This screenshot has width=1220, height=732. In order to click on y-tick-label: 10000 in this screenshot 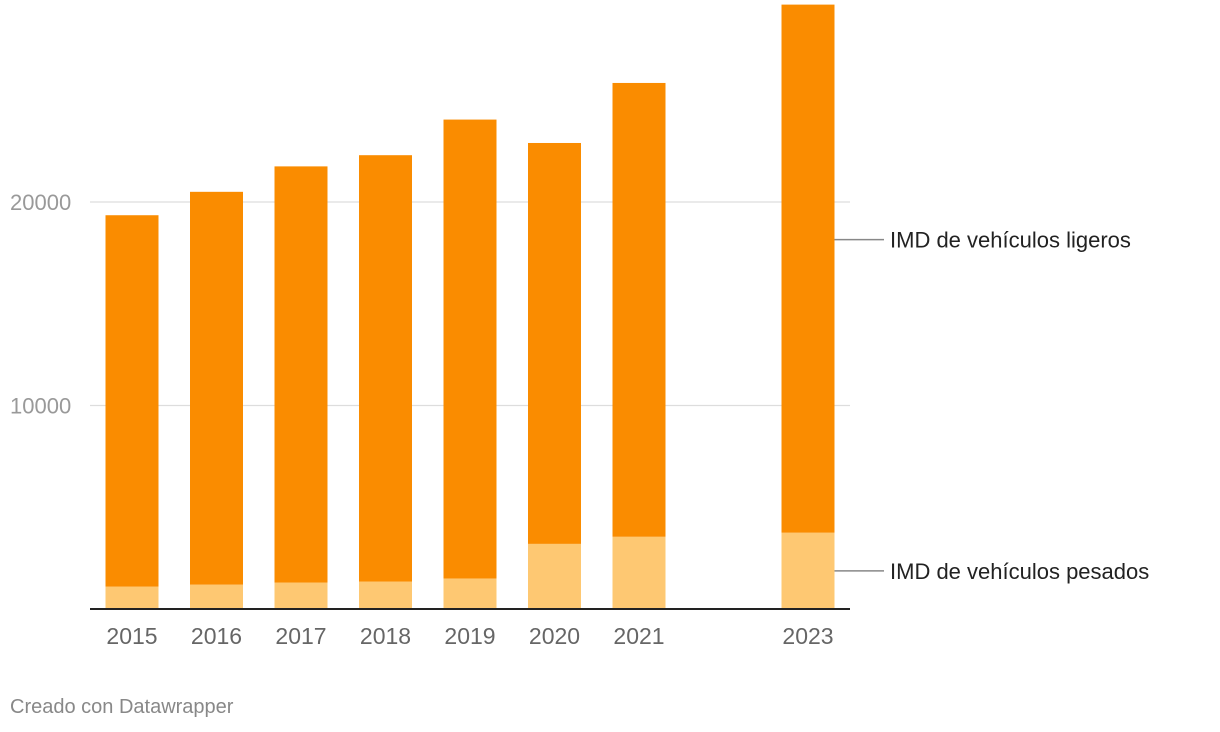, I will do `click(40, 406)`.